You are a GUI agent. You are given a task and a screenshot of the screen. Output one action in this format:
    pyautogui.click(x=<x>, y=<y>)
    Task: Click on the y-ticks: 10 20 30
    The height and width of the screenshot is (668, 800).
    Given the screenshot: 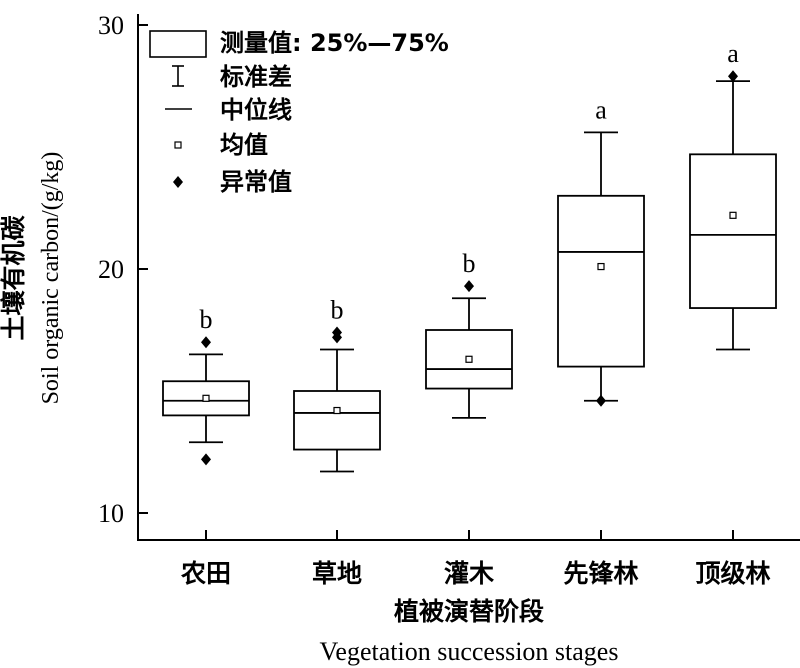 What is the action you would take?
    pyautogui.click(x=123, y=269)
    